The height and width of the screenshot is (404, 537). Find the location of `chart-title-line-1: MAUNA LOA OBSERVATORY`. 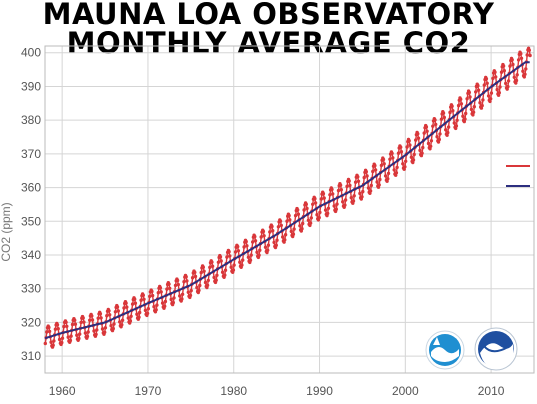

chart-title-line-1: MAUNA LOA OBSERVATORY is located at coordinates (268, 15).